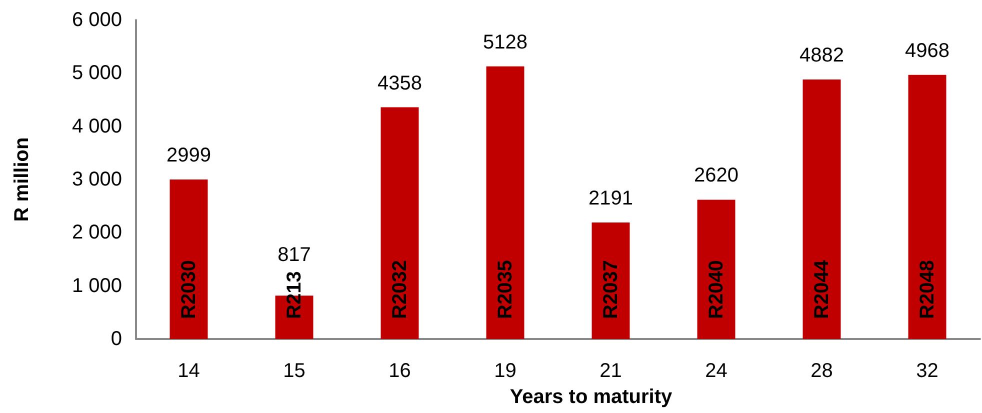 The image size is (982, 413). Describe the element at coordinates (716, 371) in the screenshot. I see `x-tick-label: 24` at that location.